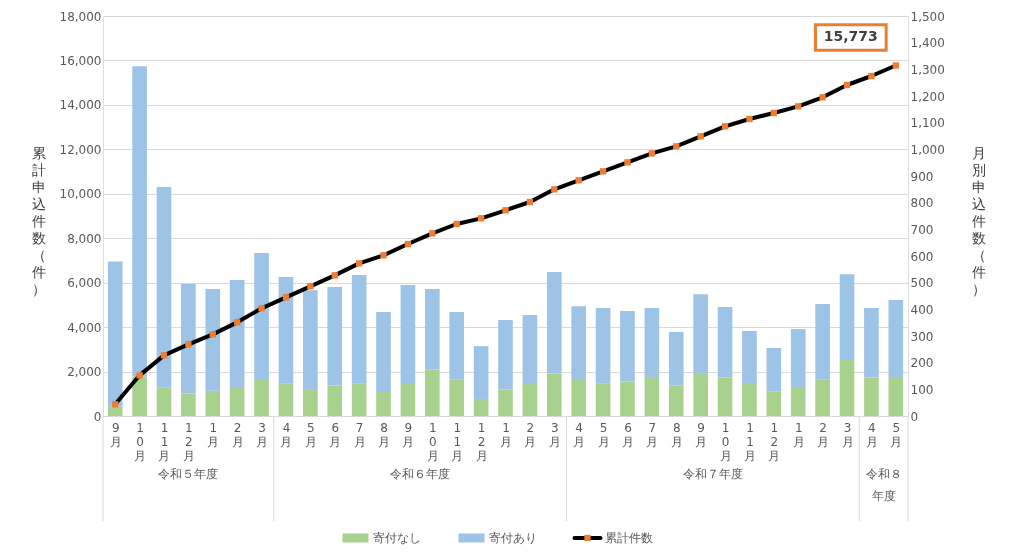 The width and height of the screenshot is (1009, 560). What do you see at coordinates (420, 474) in the screenshot?
I see `text: 令和６年度` at bounding box center [420, 474].